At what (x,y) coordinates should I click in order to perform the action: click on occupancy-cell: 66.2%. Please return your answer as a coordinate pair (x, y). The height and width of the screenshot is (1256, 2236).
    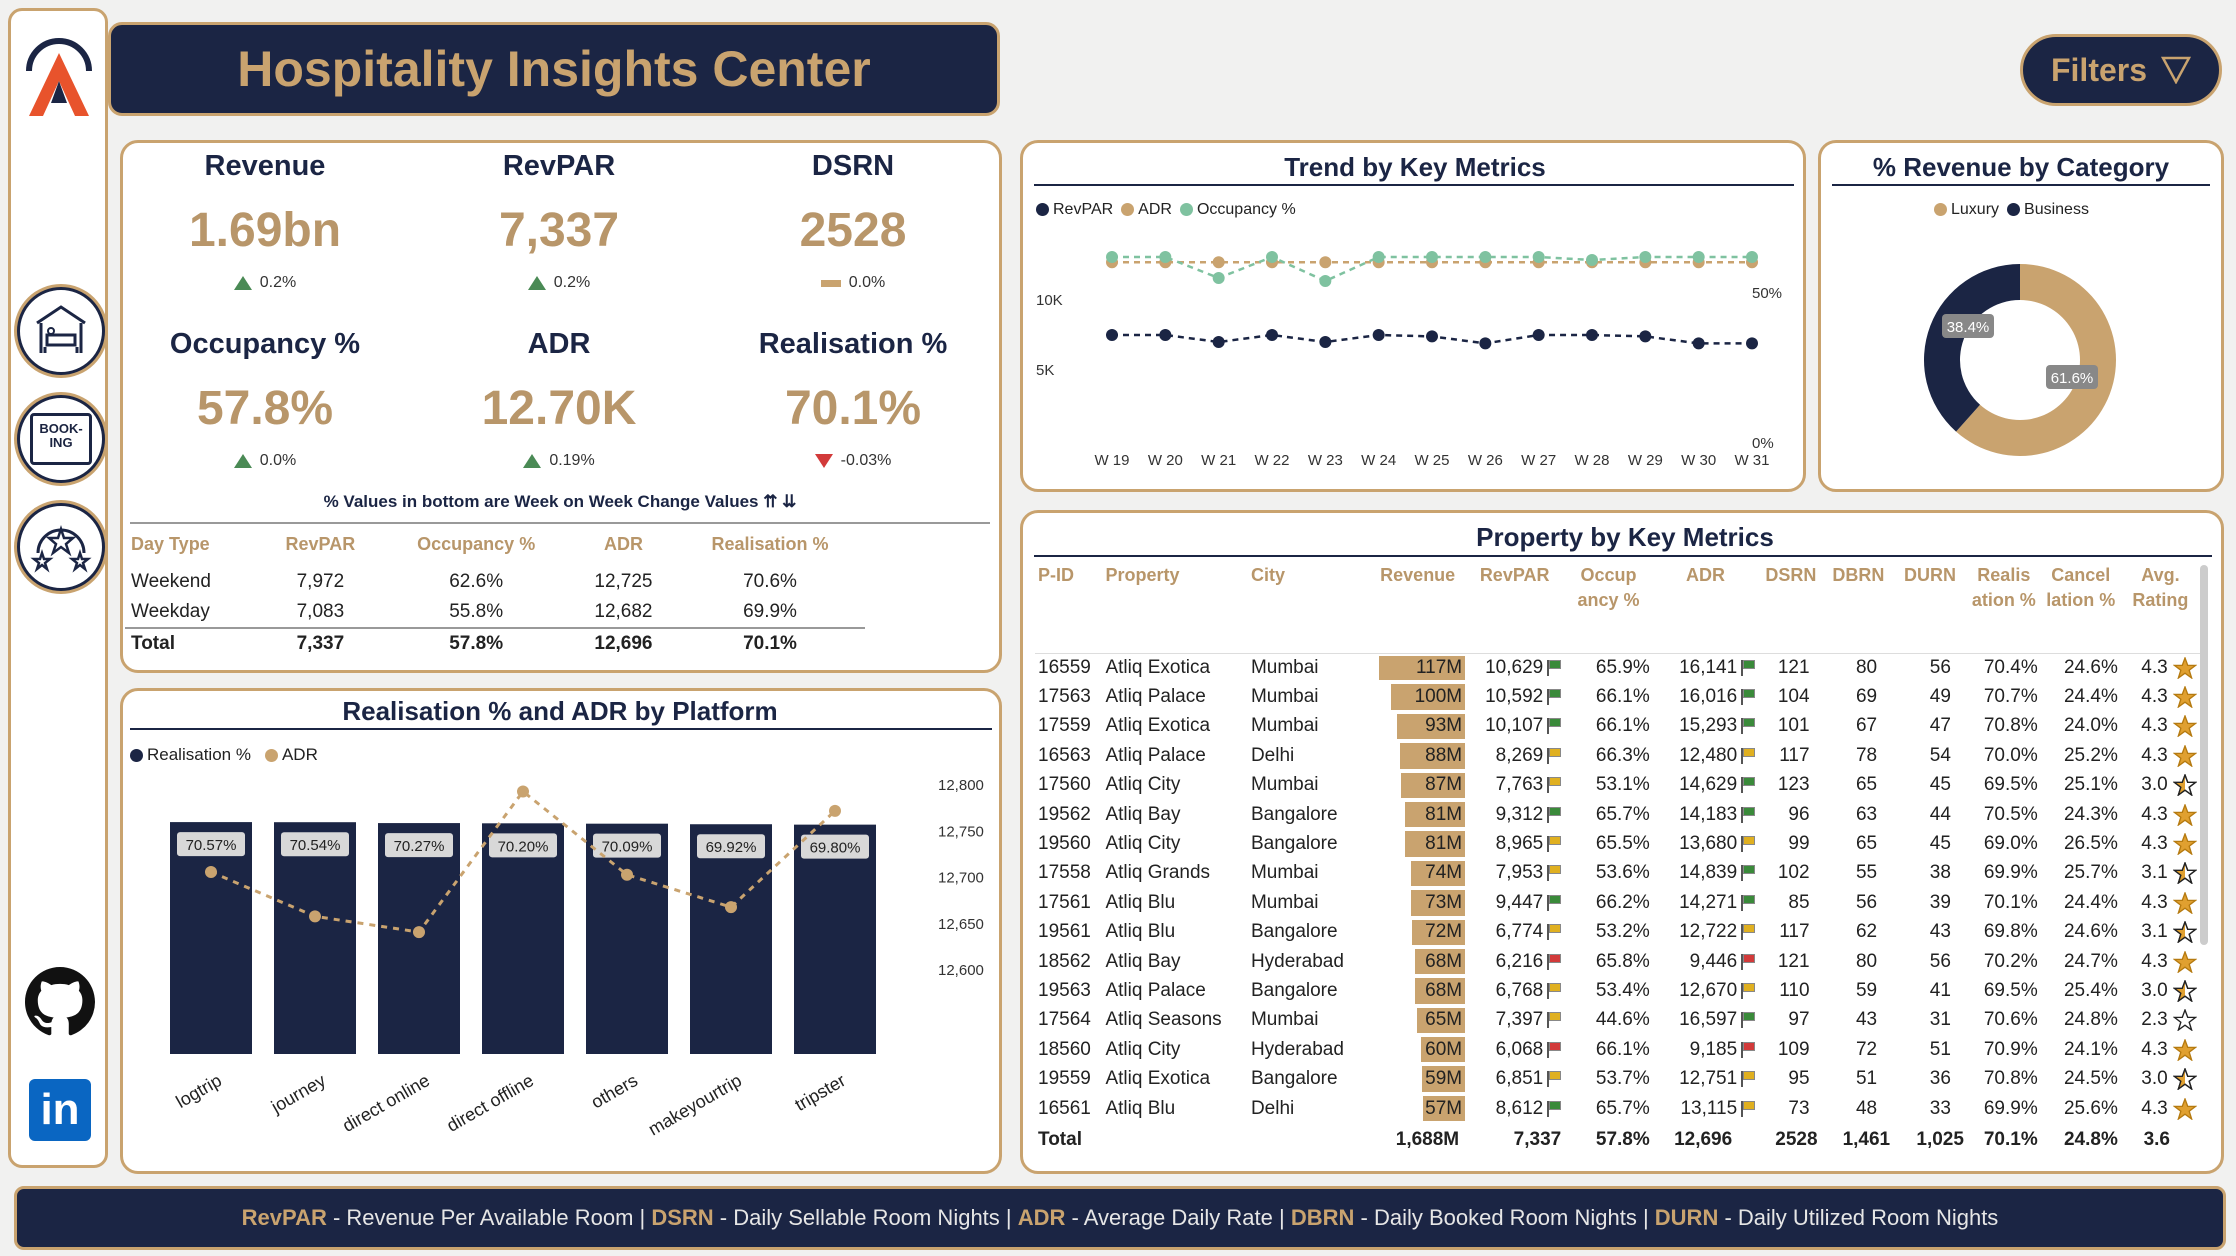
    Looking at the image, I should click on (1622, 902).